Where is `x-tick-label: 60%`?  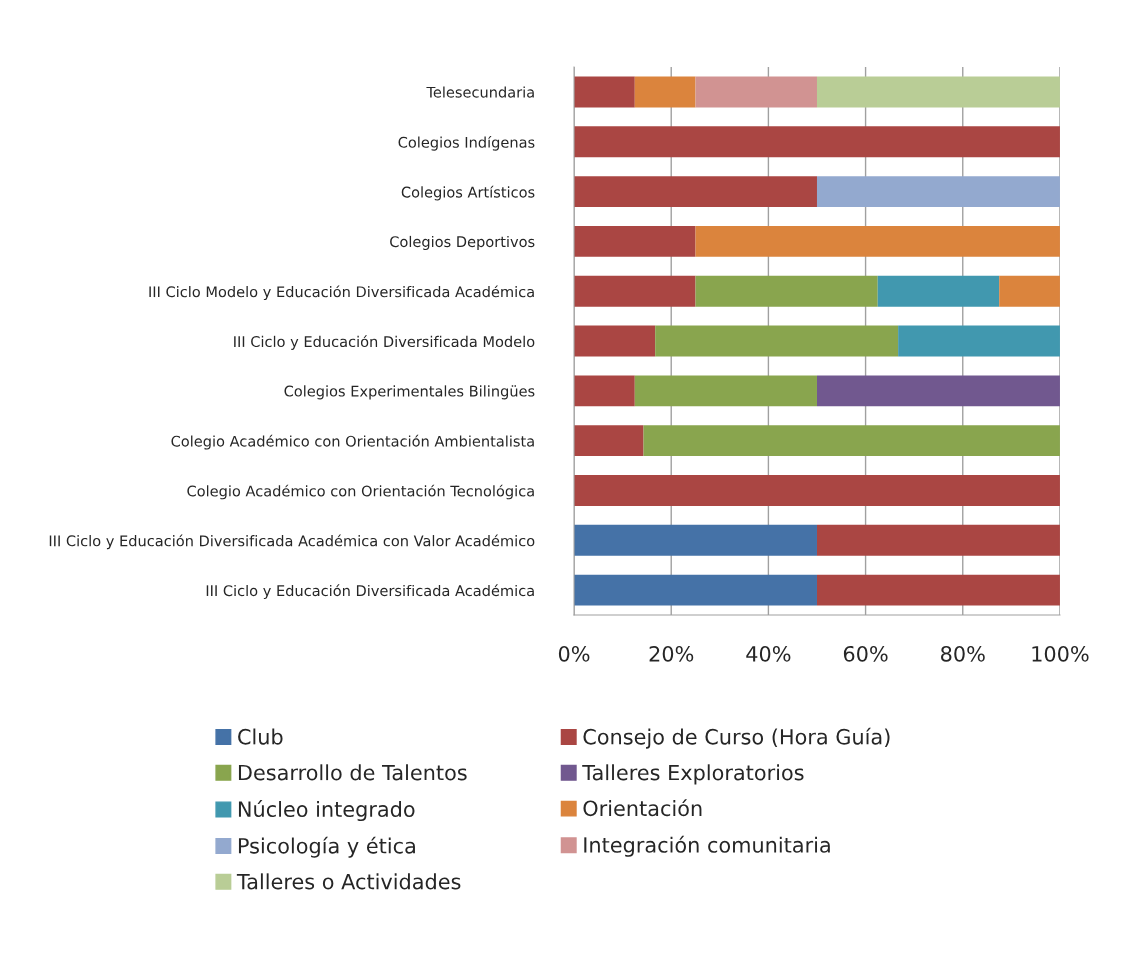 x-tick-label: 60% is located at coordinates (865, 653).